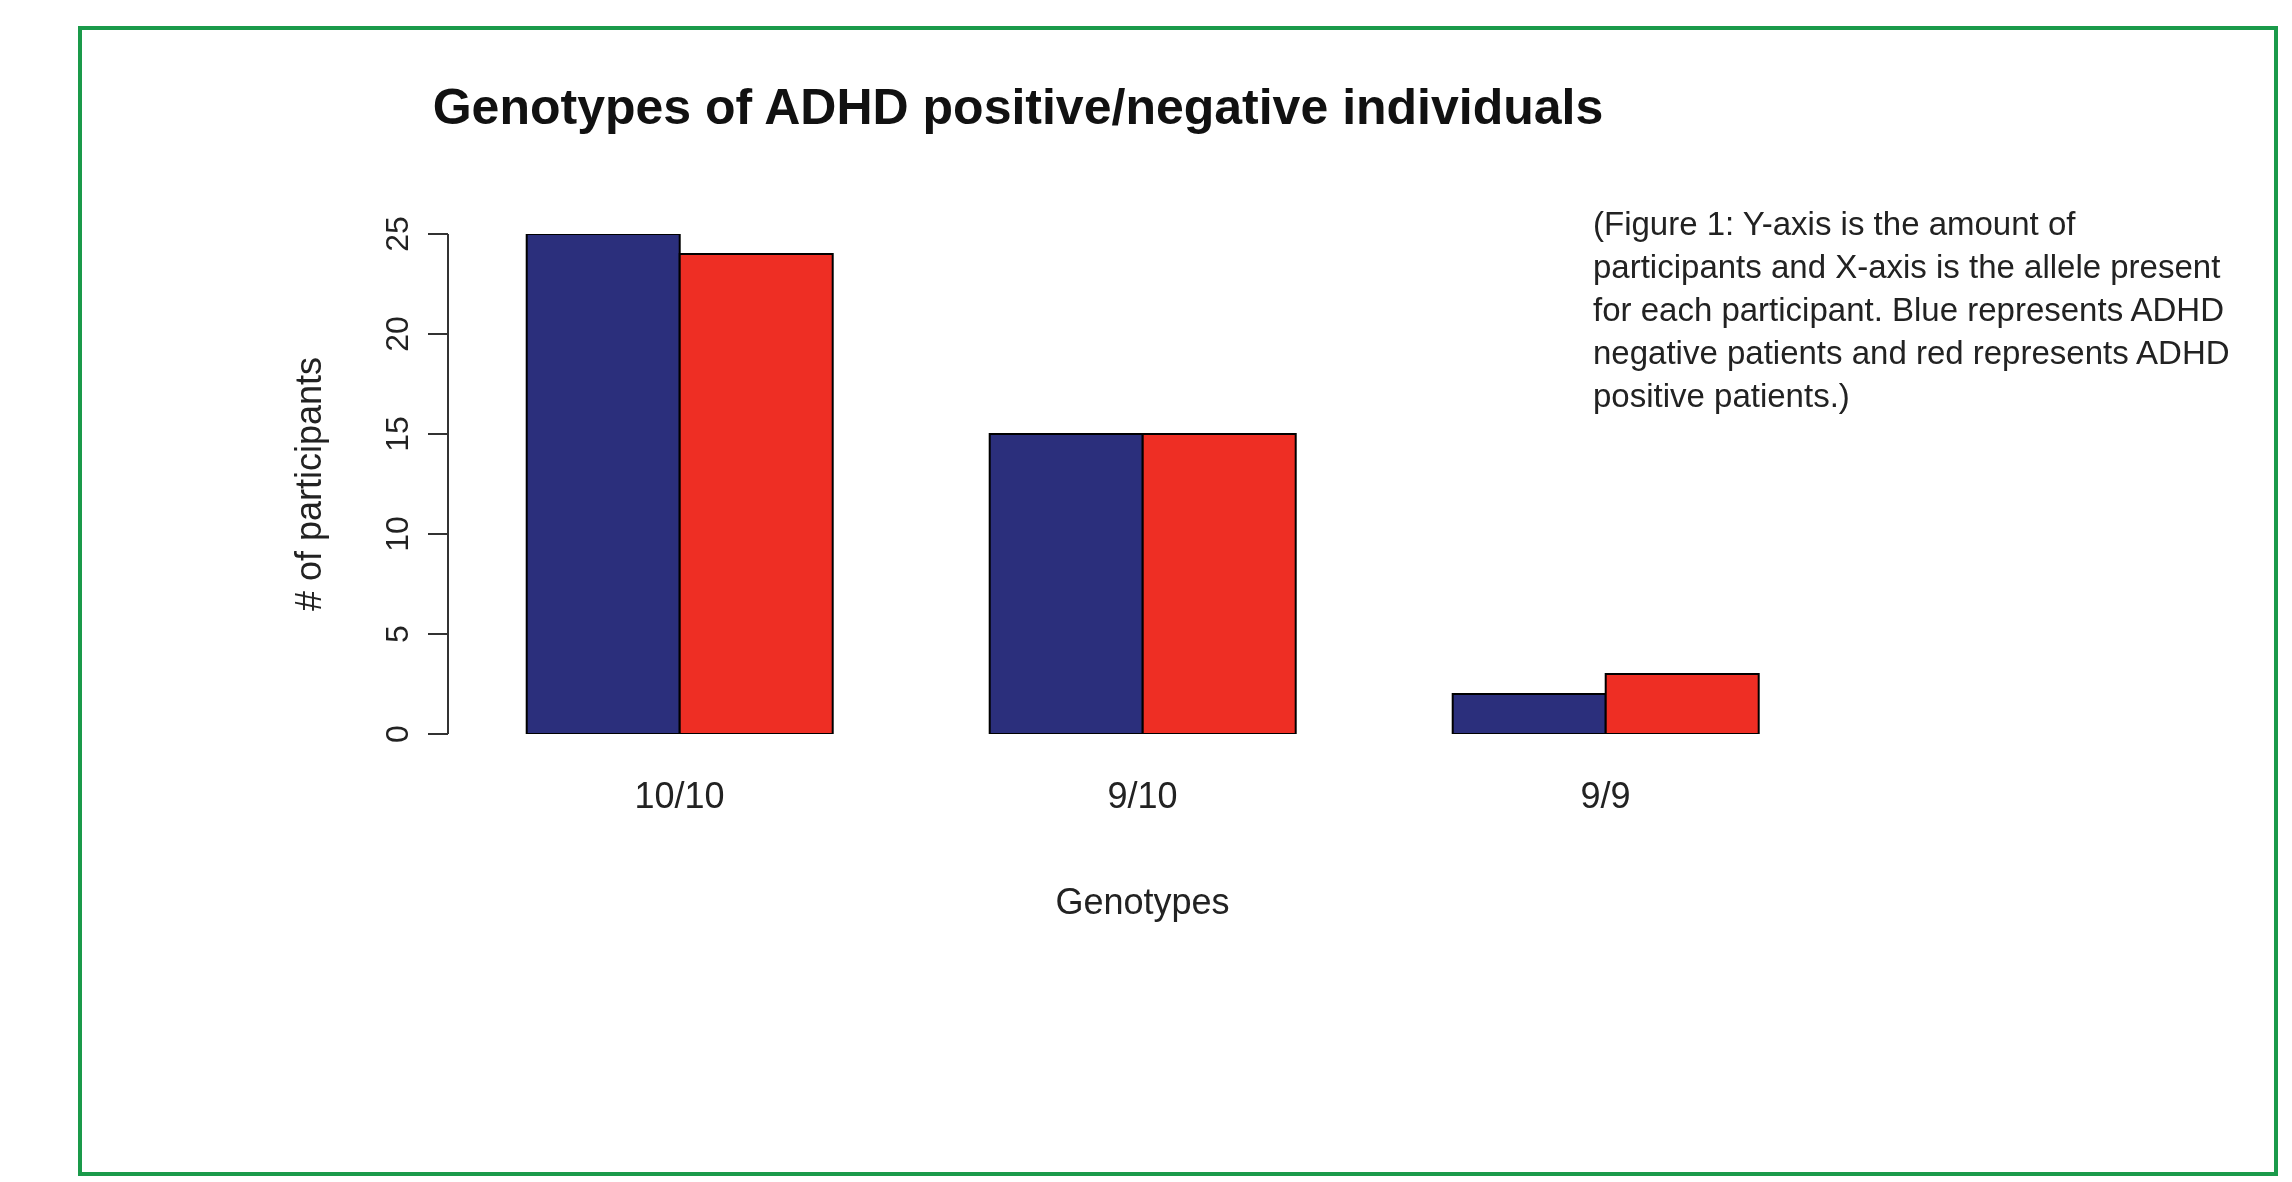 The image size is (2292, 1182). What do you see at coordinates (1018, 107) in the screenshot?
I see `chart-title: Genotypes of ADHD positive/negative individuals` at bounding box center [1018, 107].